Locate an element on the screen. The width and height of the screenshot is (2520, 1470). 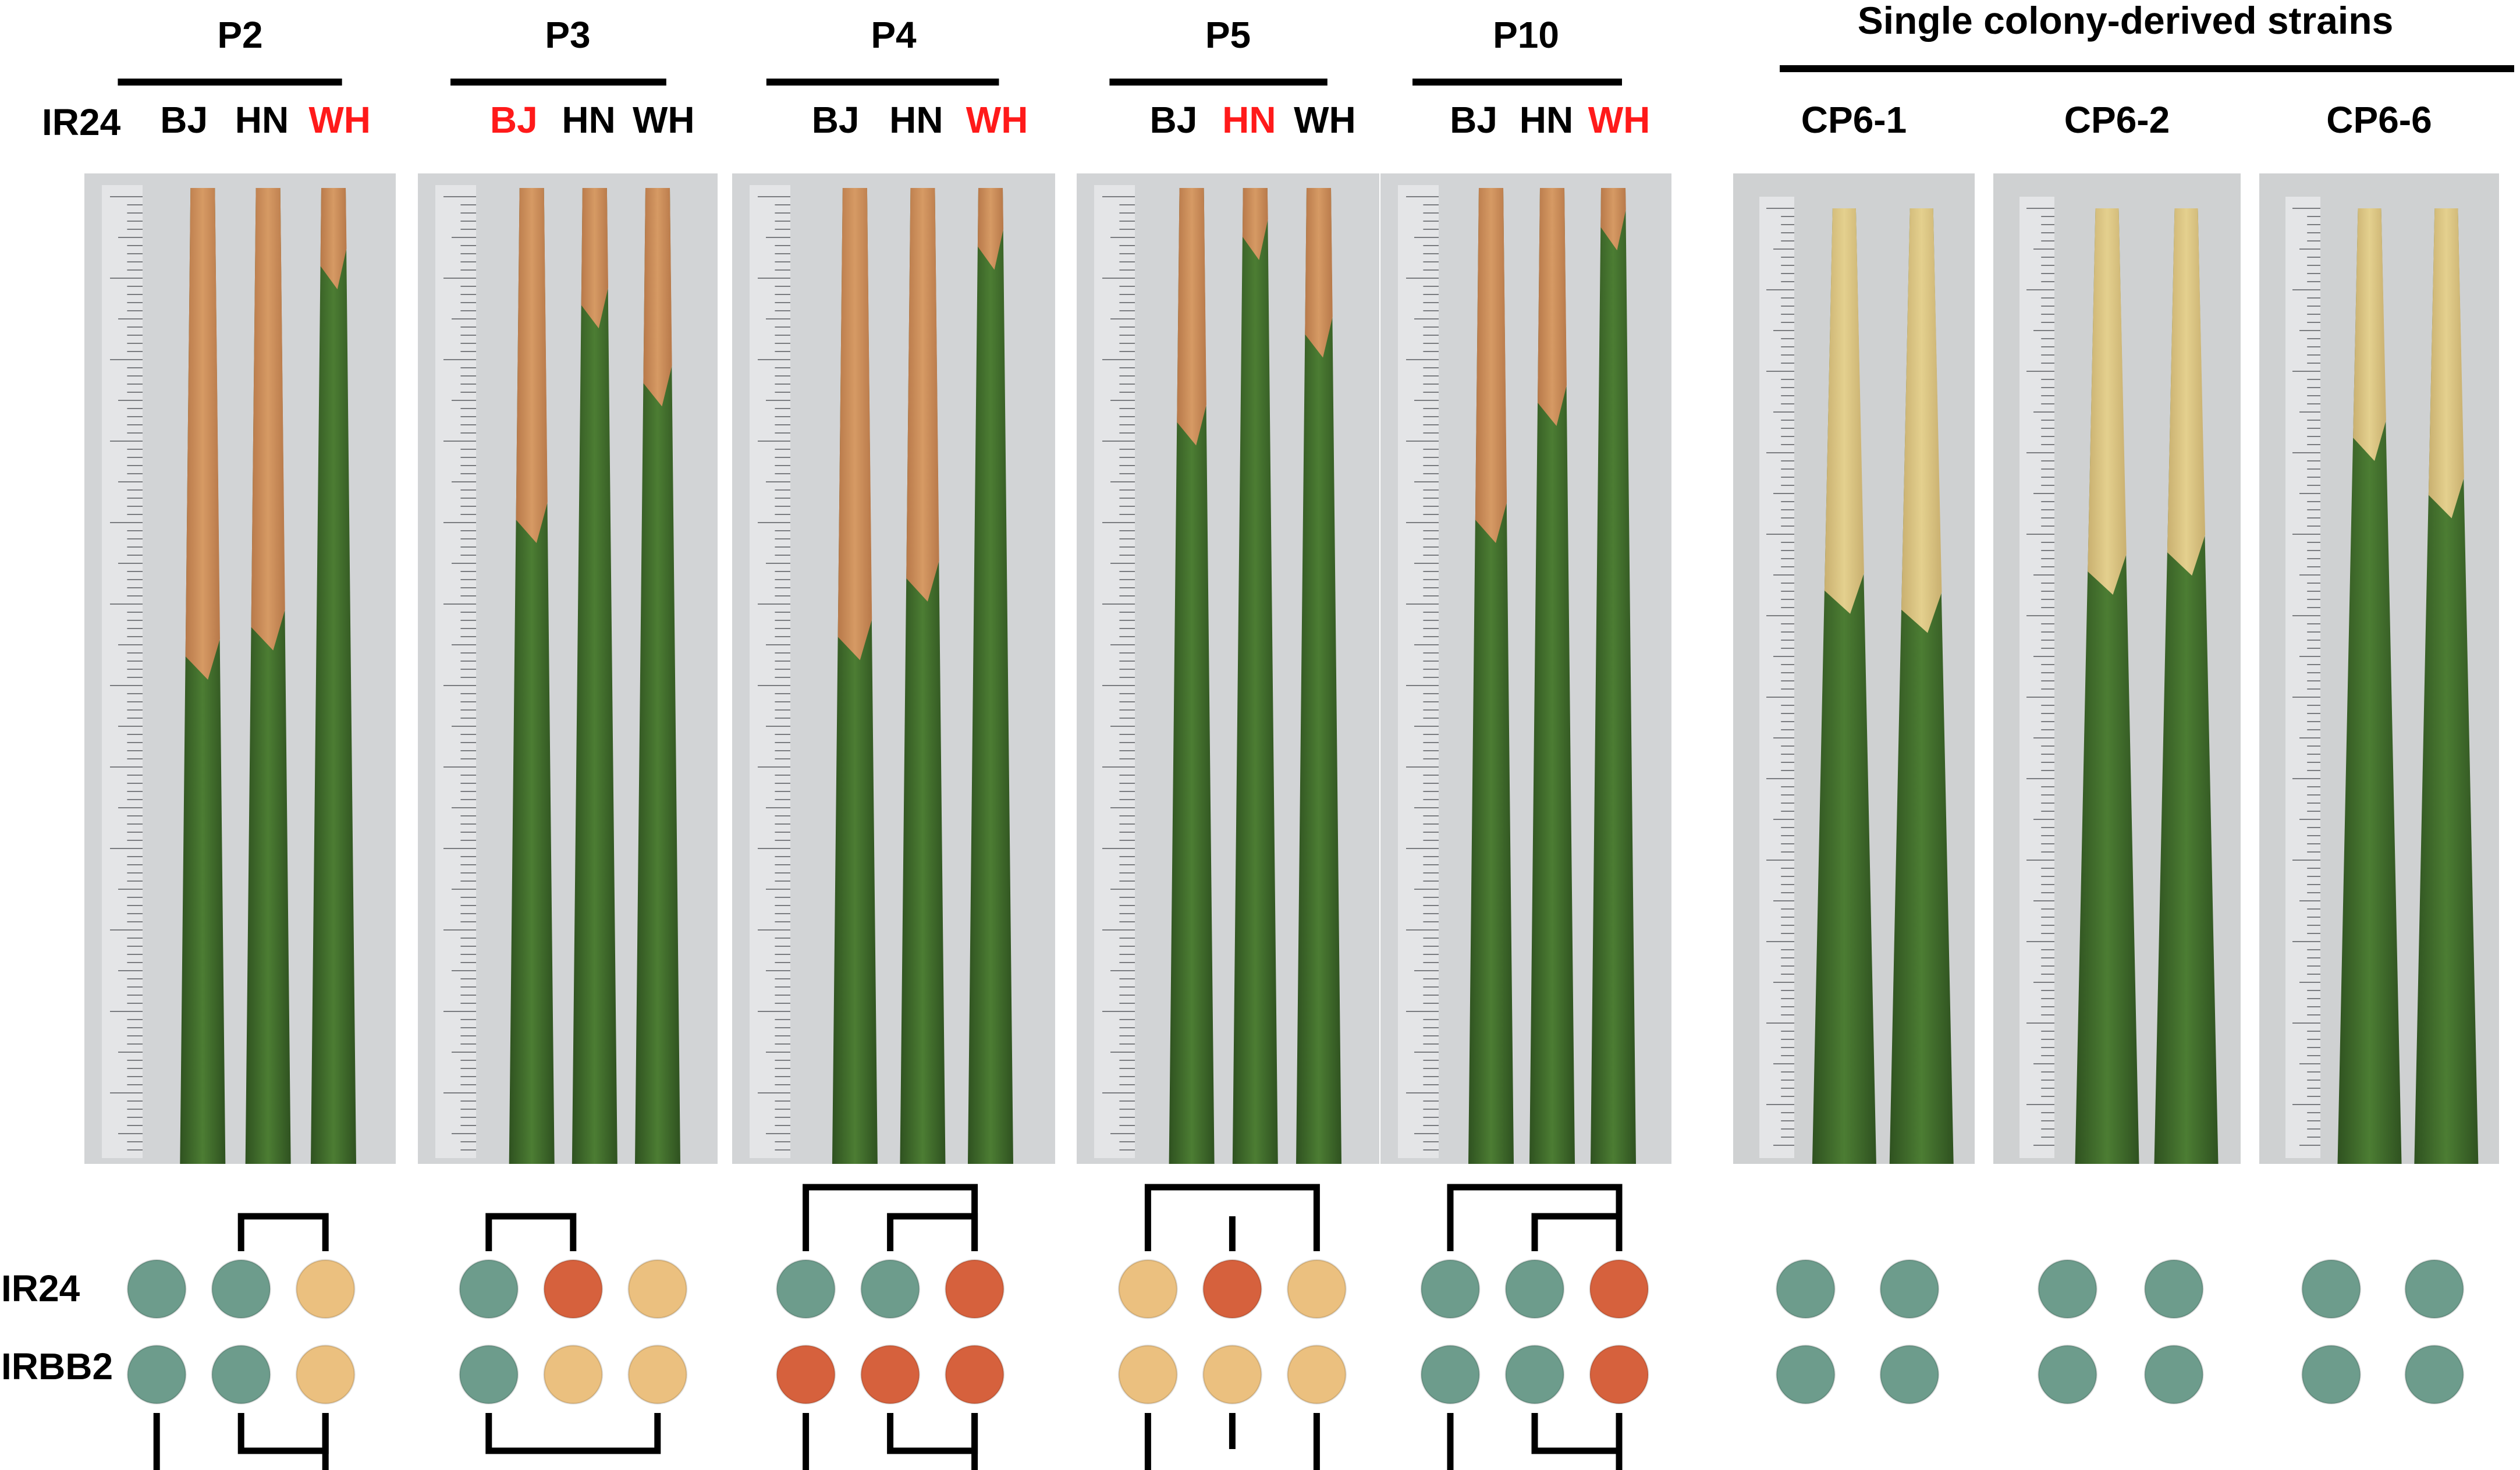
panel-title: P4 is located at coordinates (894, 35).